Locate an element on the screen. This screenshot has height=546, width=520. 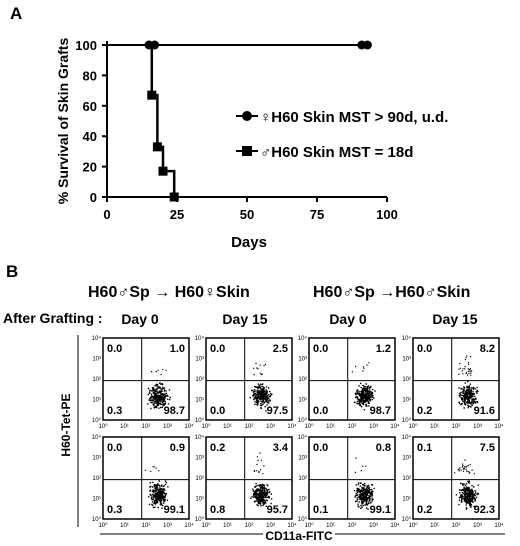
header-female-skin: H60♂Sp → H60♀Skin is located at coordinates (169, 292).